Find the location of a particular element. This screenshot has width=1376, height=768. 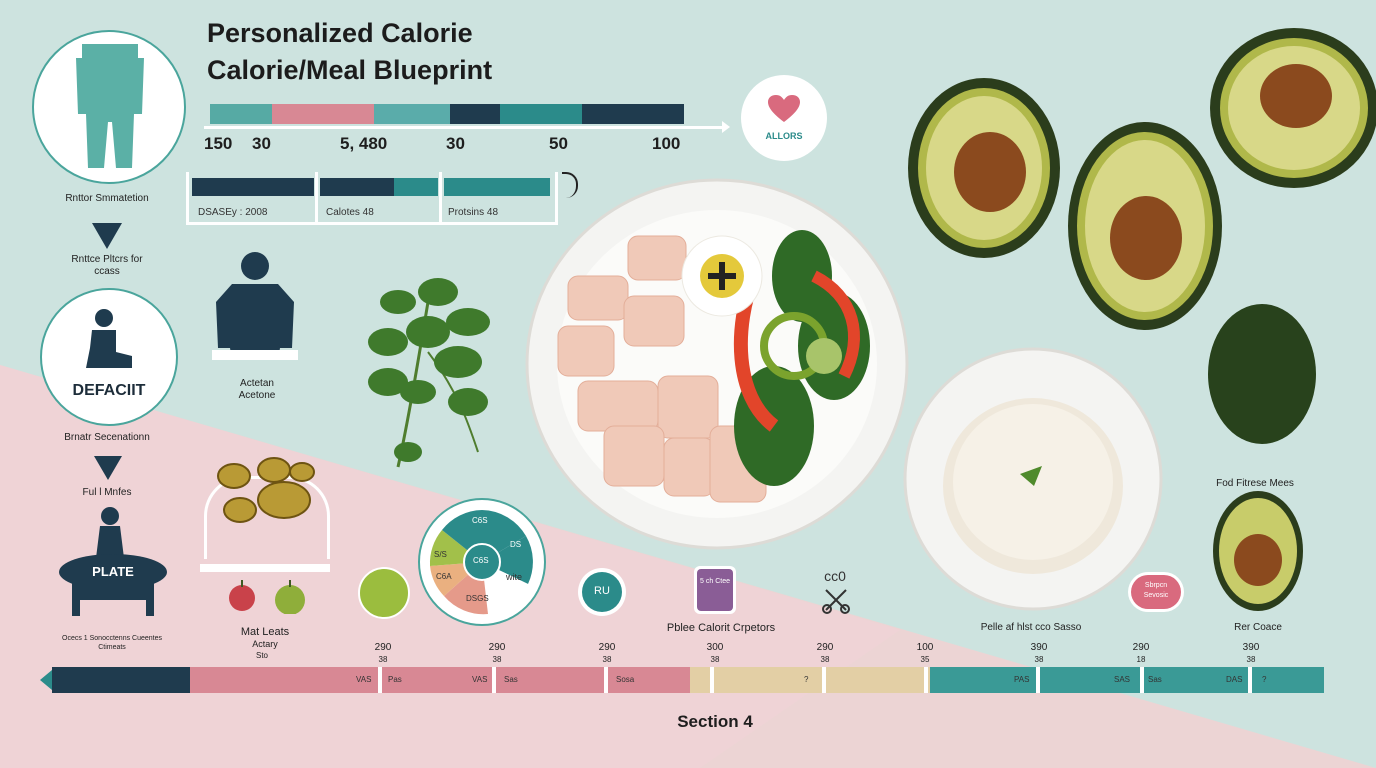

timeline-cell-4: Sas is located at coordinates (511, 679).